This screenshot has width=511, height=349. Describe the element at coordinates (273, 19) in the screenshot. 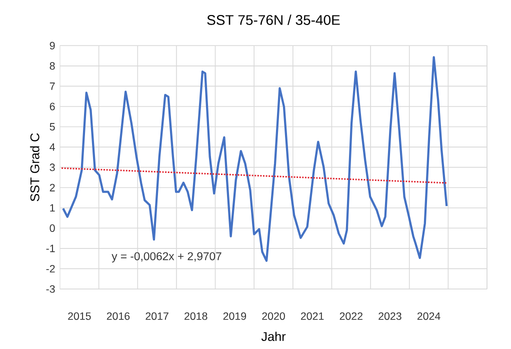

I see `chart-title: SST 75-76N / 35-40E` at that location.